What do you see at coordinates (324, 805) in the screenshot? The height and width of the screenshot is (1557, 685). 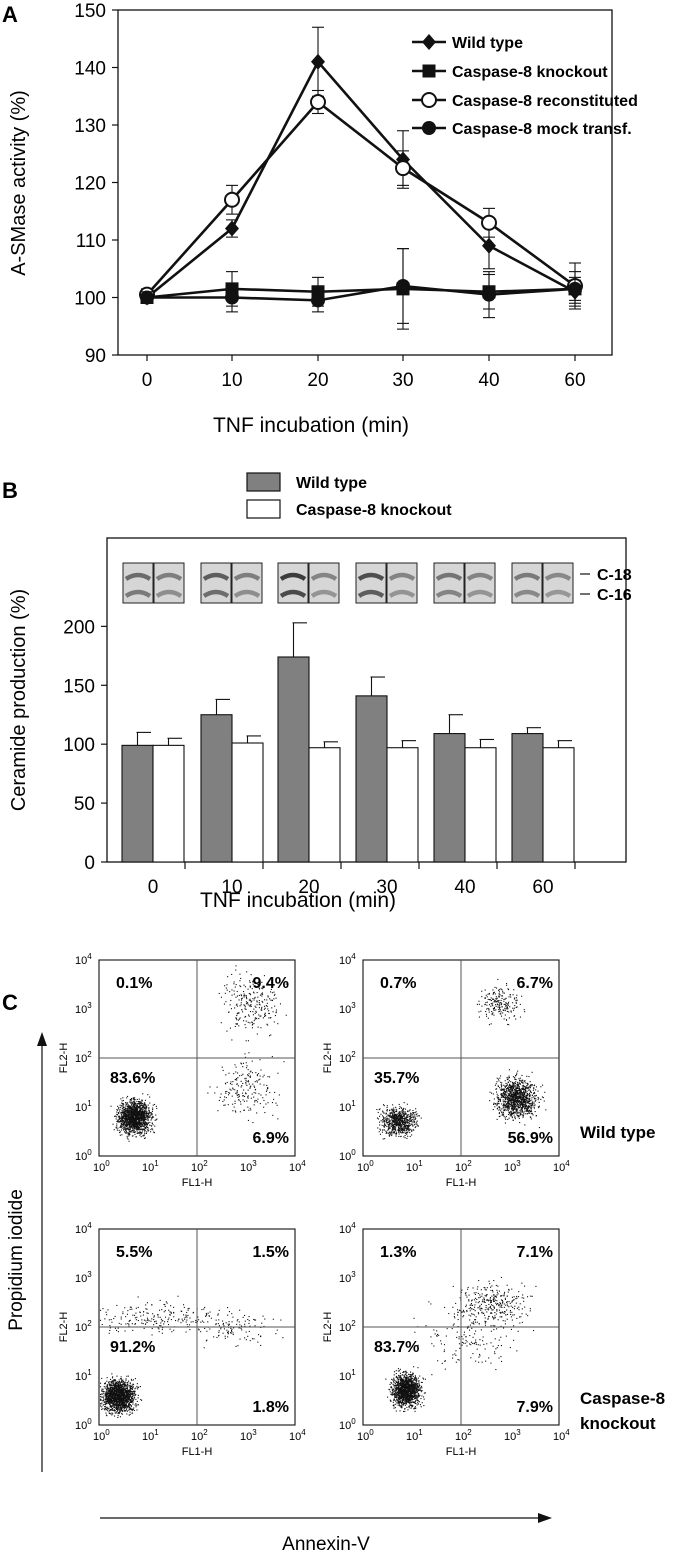 I see `bar-b` at bounding box center [324, 805].